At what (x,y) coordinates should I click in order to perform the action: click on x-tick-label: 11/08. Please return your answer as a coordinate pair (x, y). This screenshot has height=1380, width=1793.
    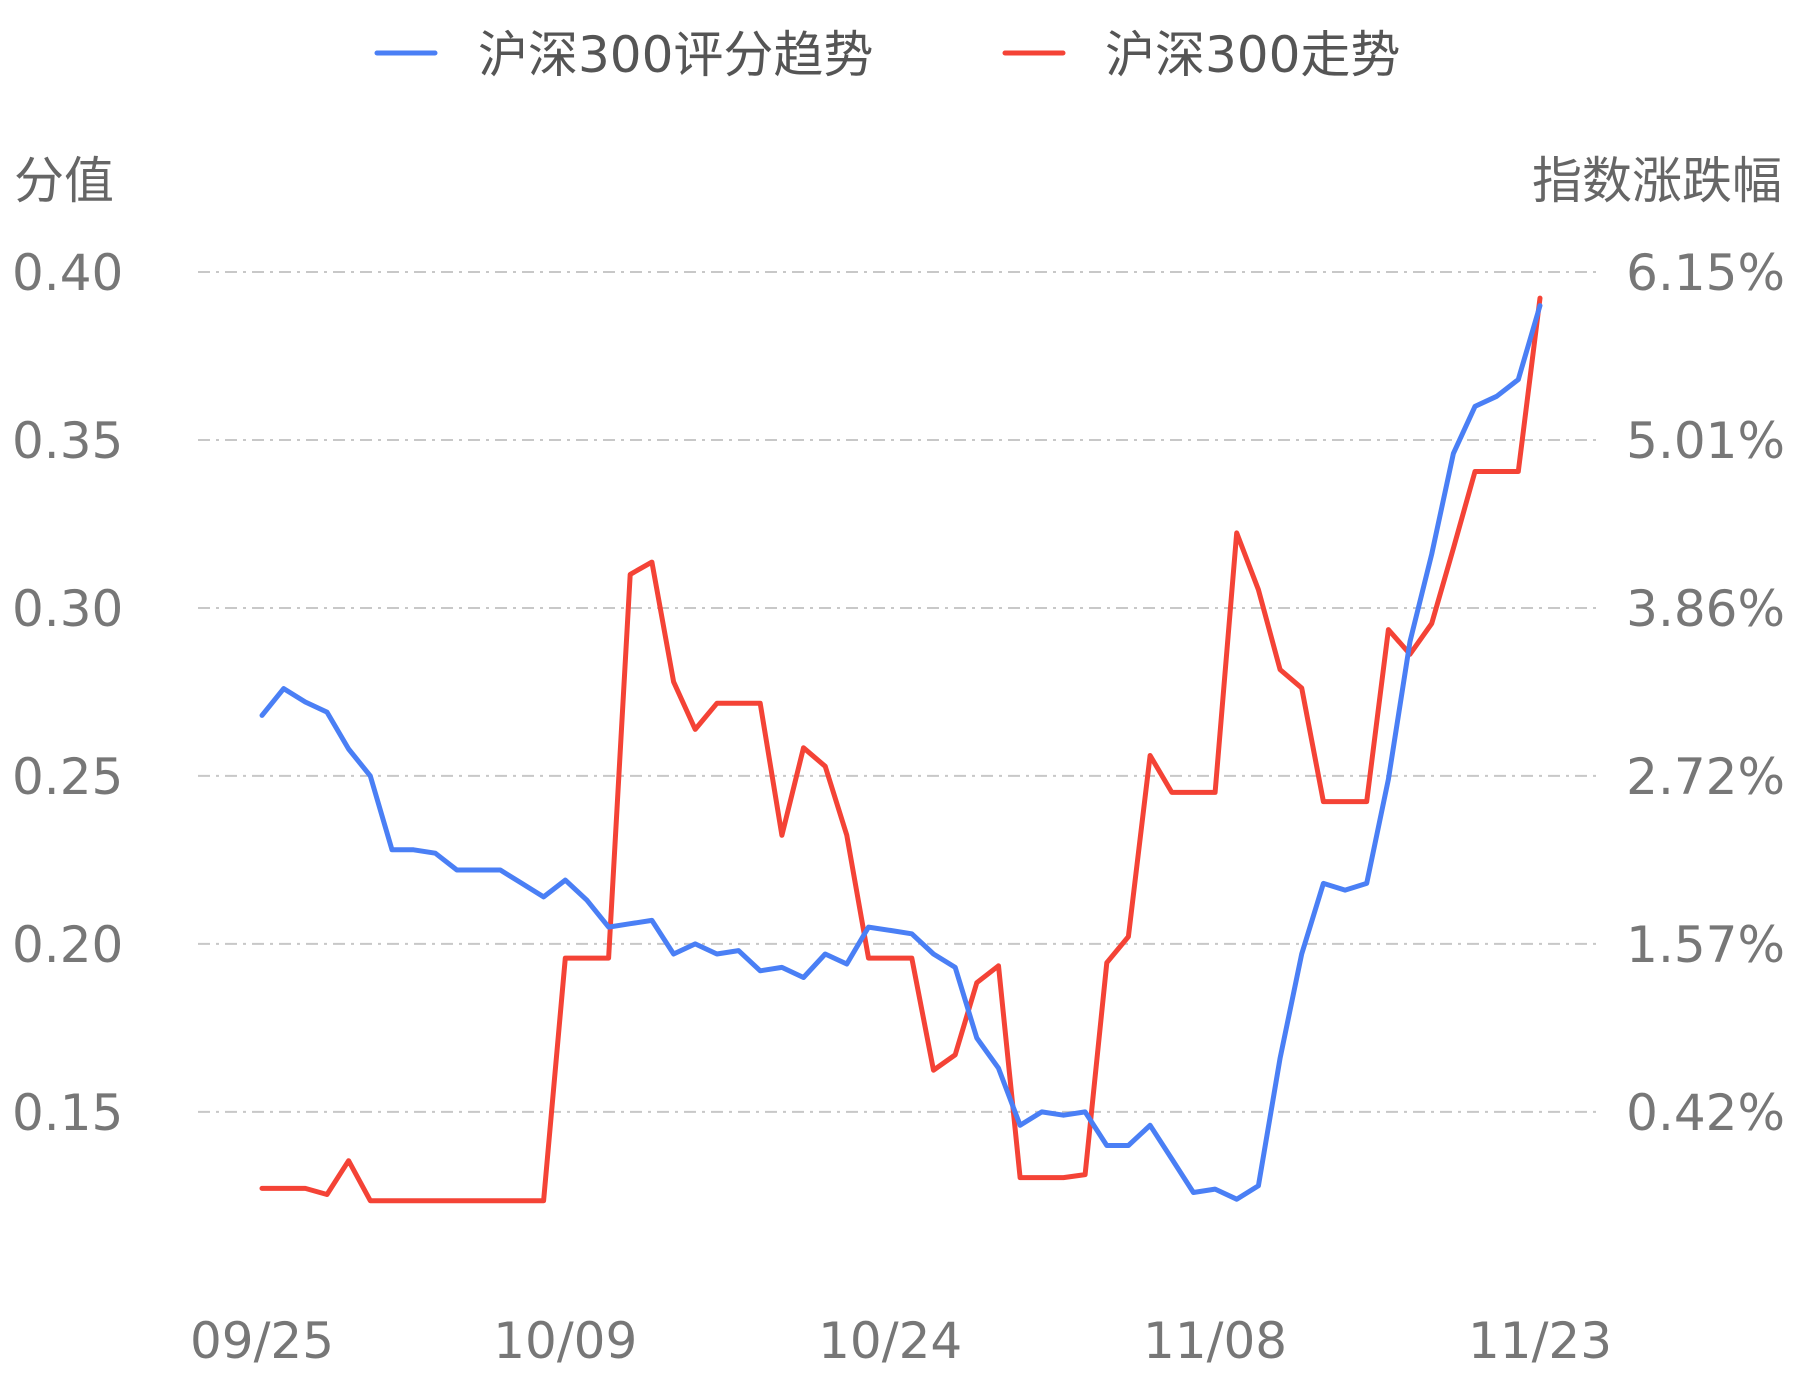
    Looking at the image, I should click on (1215, 1341).